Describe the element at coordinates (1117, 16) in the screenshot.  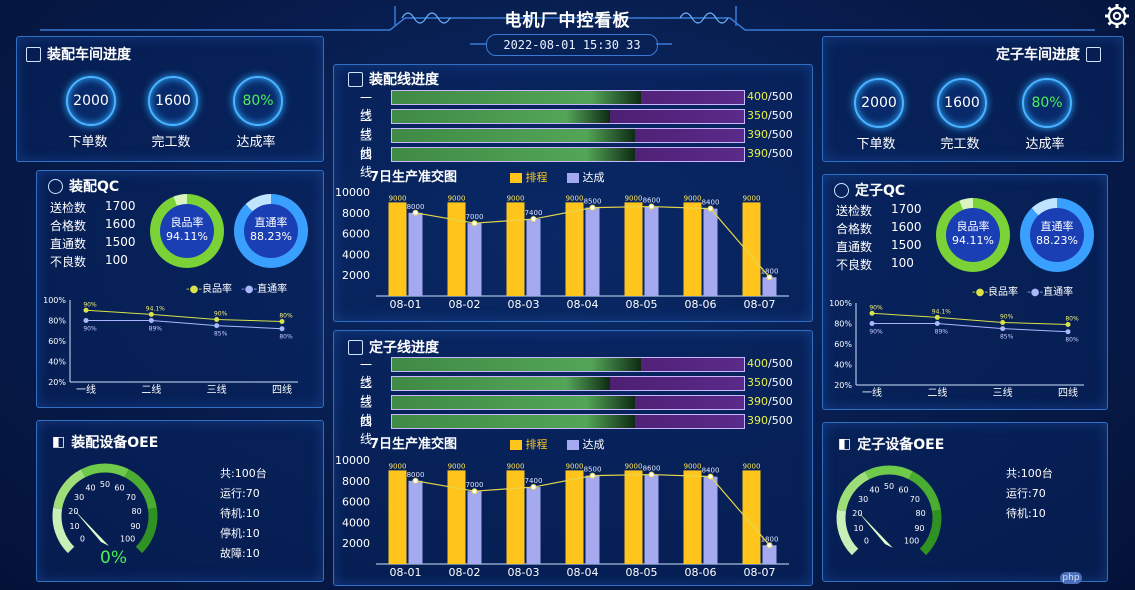
I see `gear-icon` at that location.